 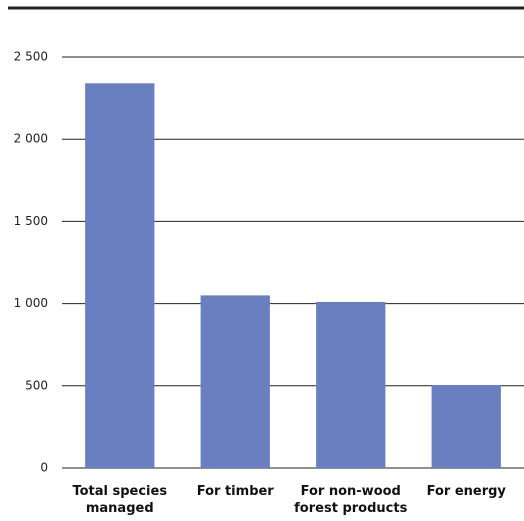 What do you see at coordinates (120, 500) in the screenshot?
I see `x-tick-label: Total species managed` at bounding box center [120, 500].